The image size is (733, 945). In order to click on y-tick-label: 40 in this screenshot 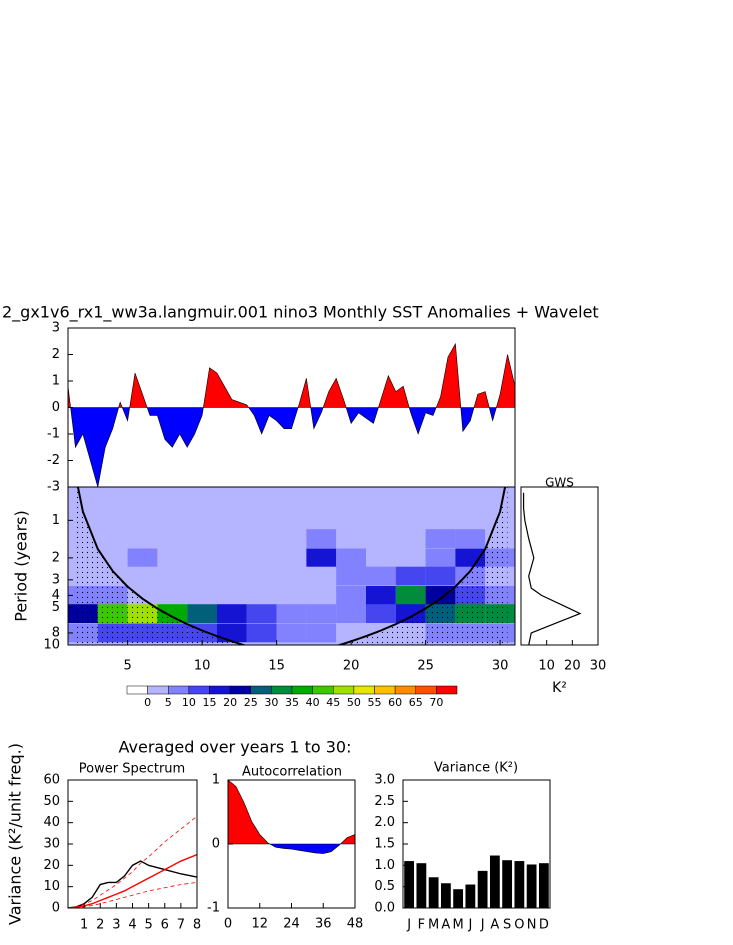, I will do `click(51, 822)`.